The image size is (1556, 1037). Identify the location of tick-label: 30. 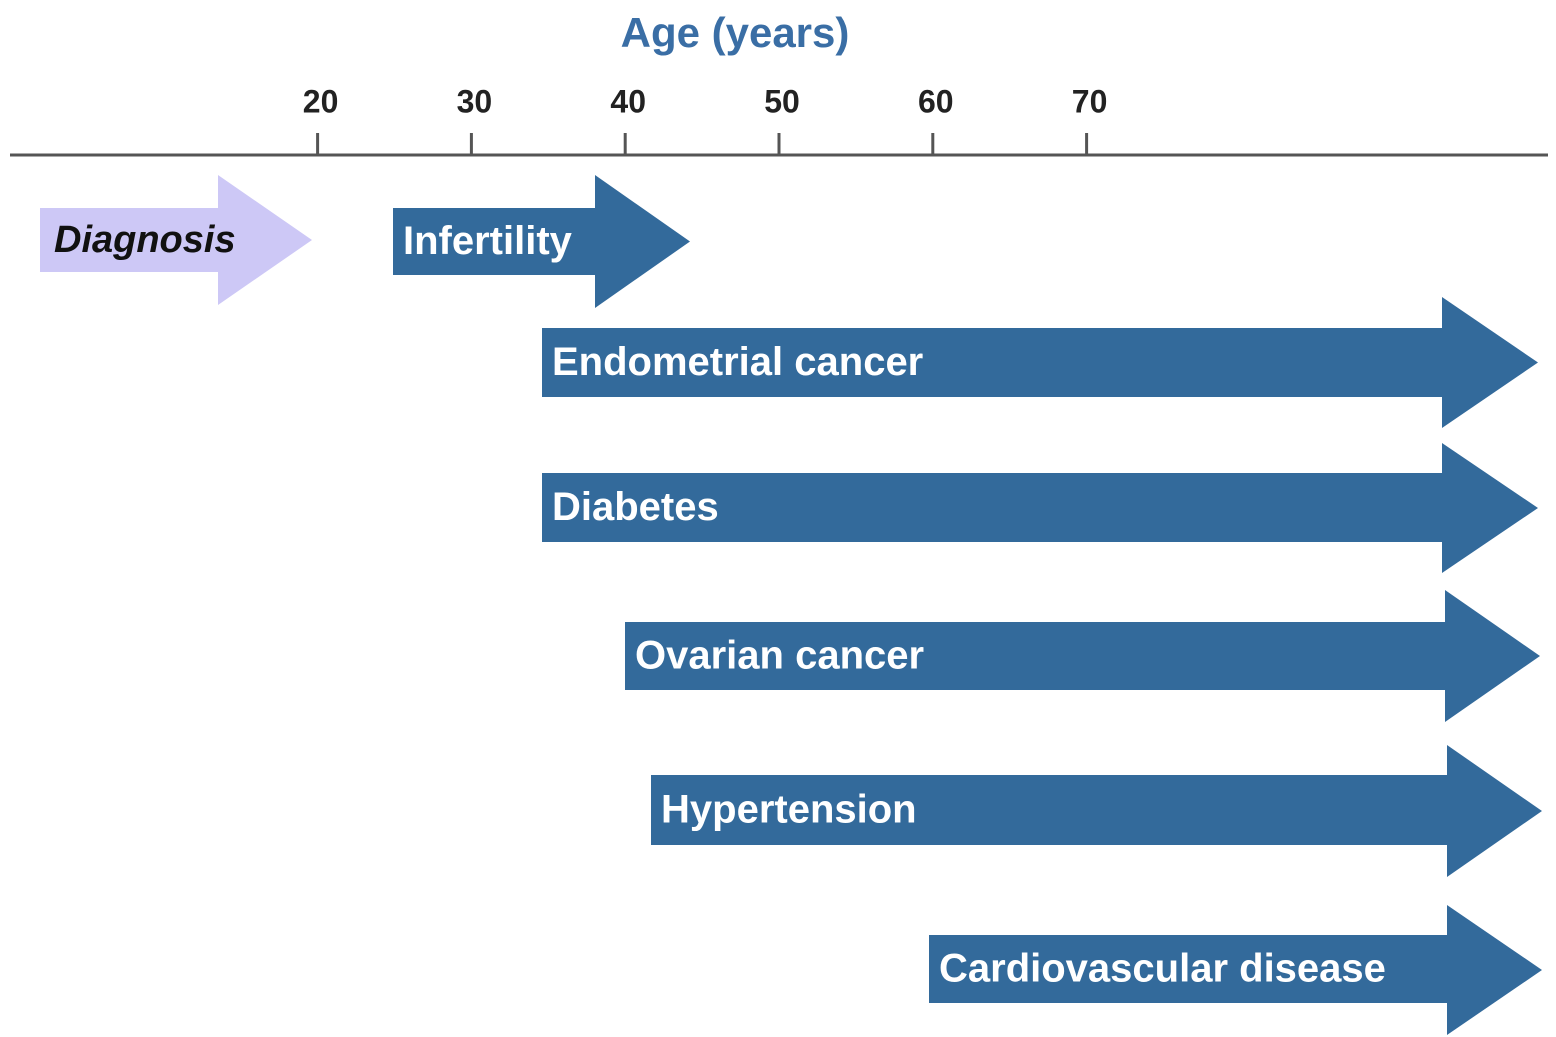
(475, 101).